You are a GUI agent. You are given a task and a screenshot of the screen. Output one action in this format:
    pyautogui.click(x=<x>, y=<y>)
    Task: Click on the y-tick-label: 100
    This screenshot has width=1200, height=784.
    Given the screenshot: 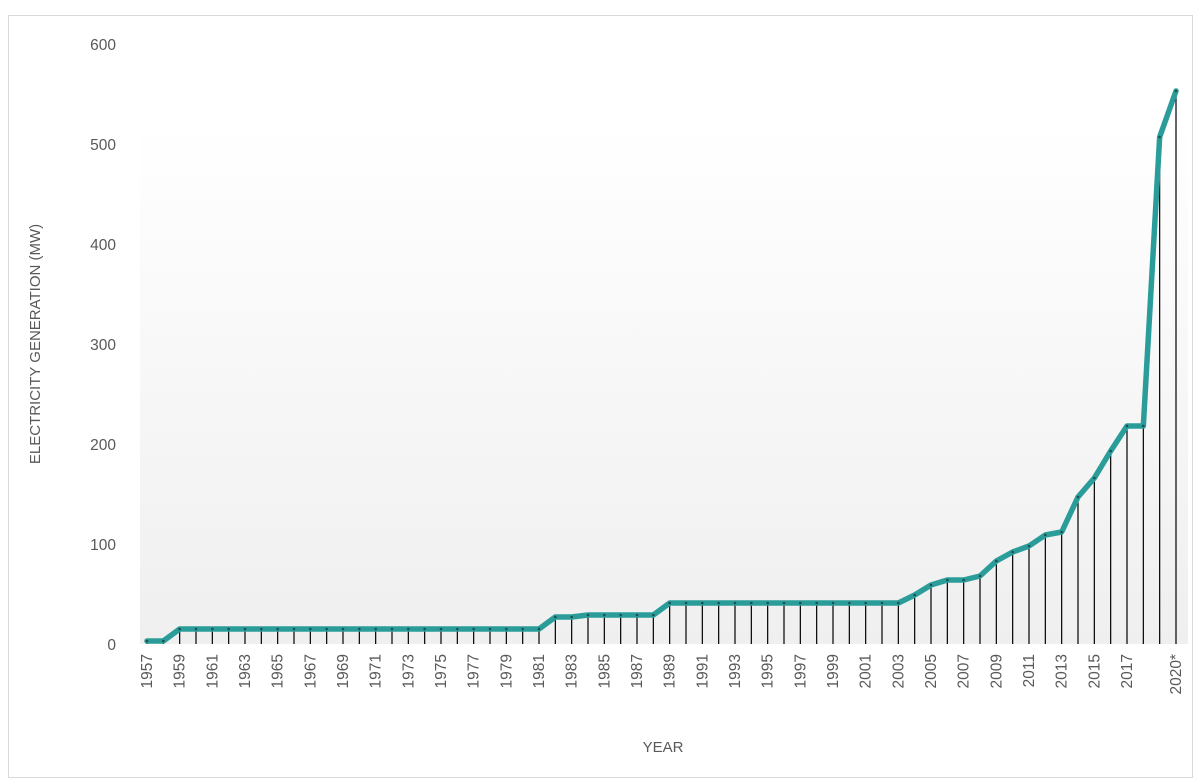 What is the action you would take?
    pyautogui.click(x=103, y=545)
    